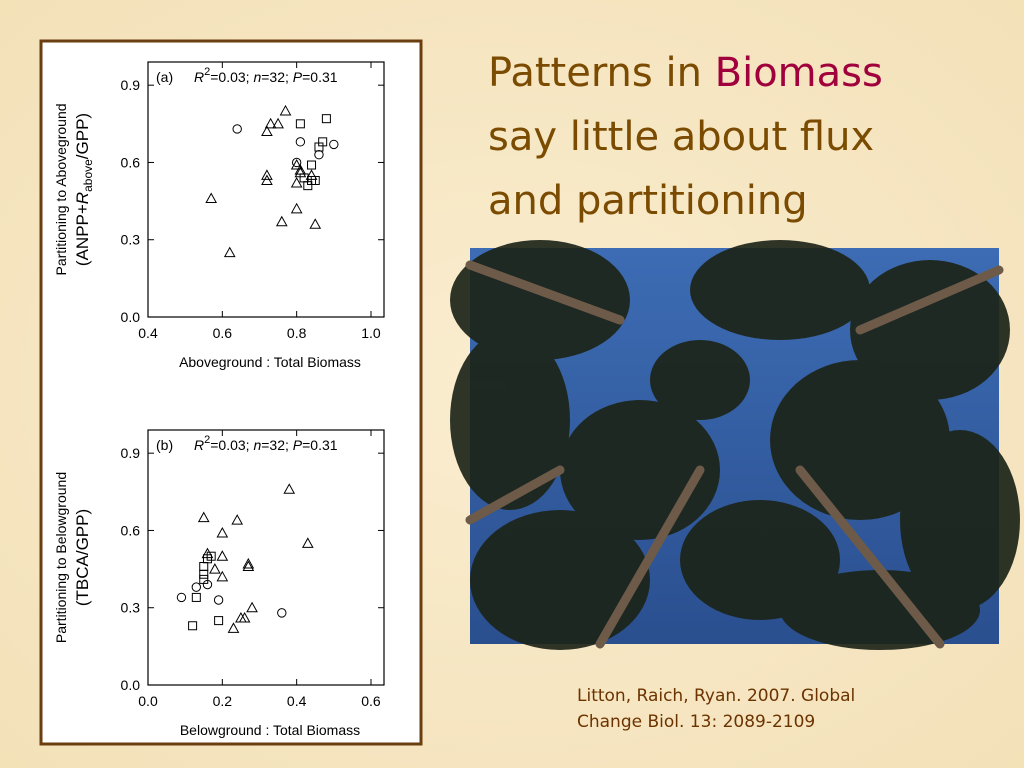  What do you see at coordinates (82, 136) in the screenshot?
I see `y-axis-label-part: /GPP)` at bounding box center [82, 136].